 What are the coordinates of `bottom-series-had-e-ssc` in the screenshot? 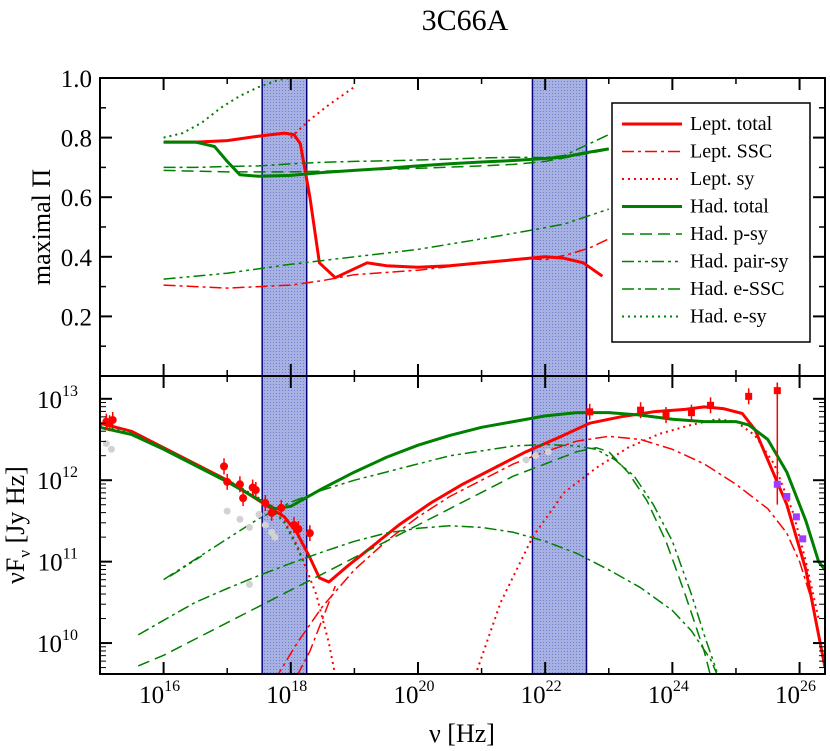 It's located at (427, 599).